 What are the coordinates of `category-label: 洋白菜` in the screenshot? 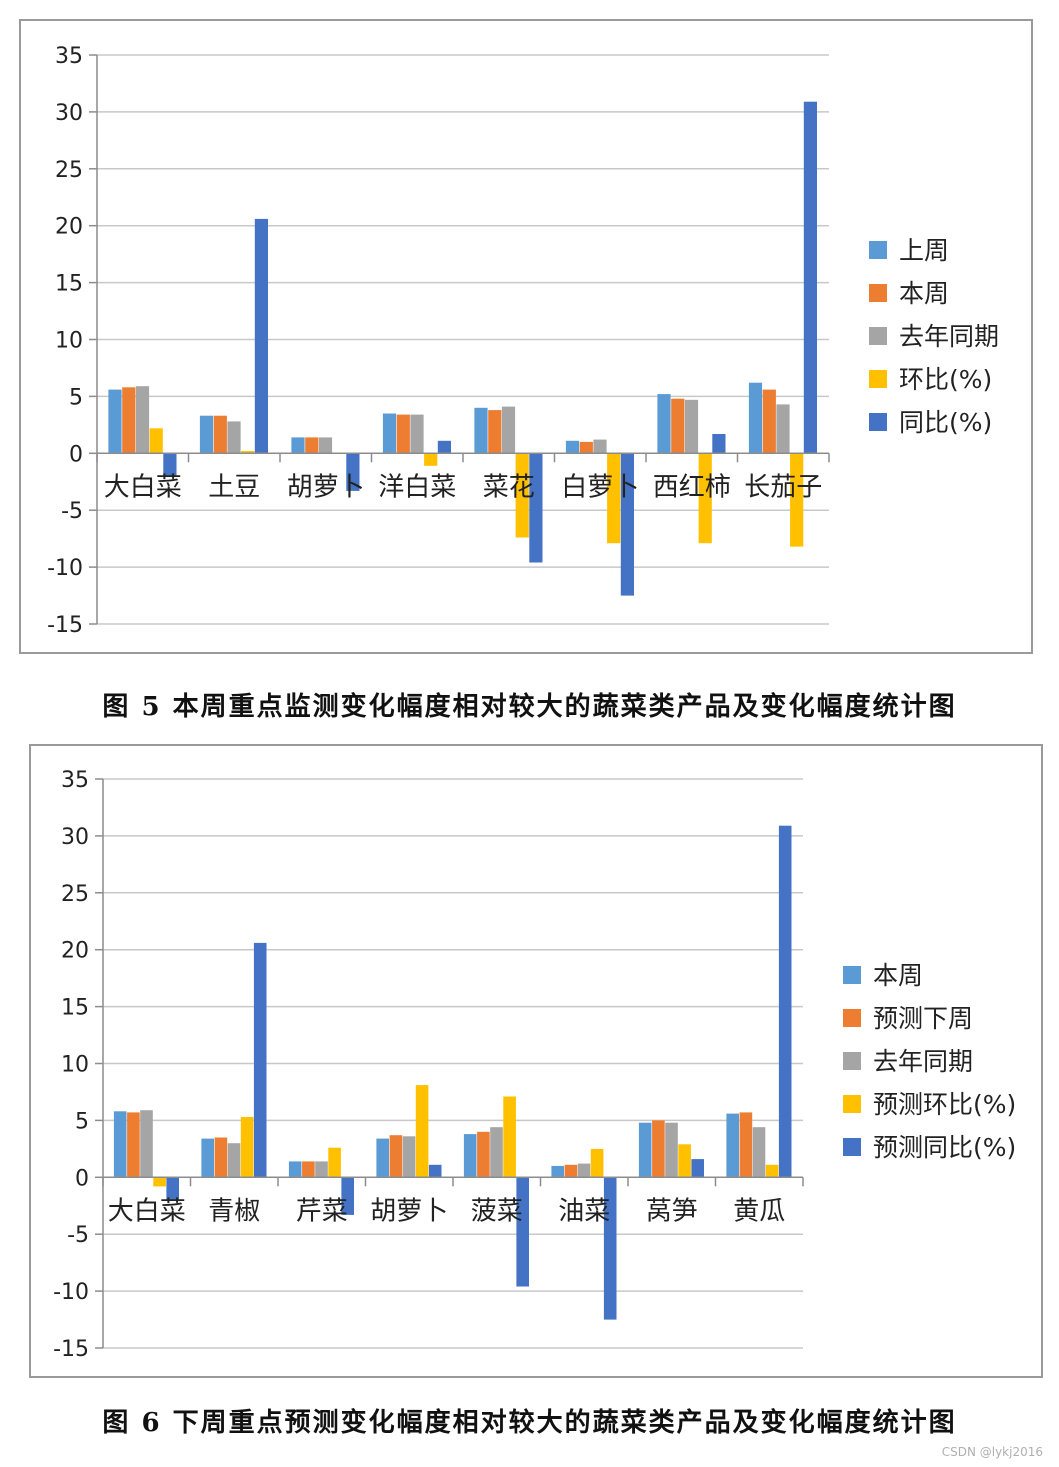 It's located at (417, 487).